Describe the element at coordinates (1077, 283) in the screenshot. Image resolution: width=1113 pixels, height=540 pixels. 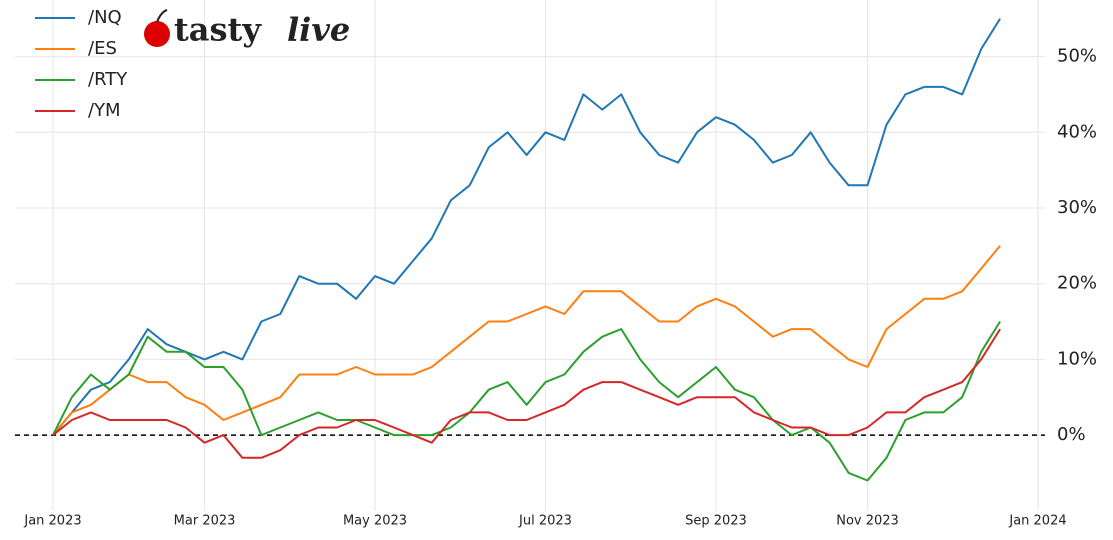
I see `y-tick-label: 20%` at that location.